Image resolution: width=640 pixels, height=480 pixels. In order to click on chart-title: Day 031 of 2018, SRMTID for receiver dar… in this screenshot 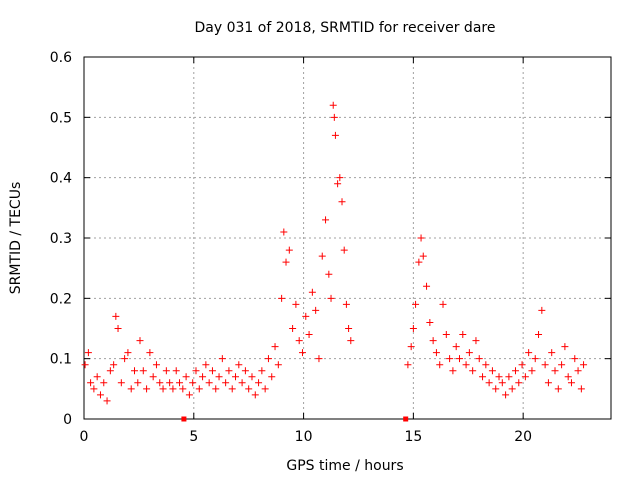, I will do `click(345, 28)`.